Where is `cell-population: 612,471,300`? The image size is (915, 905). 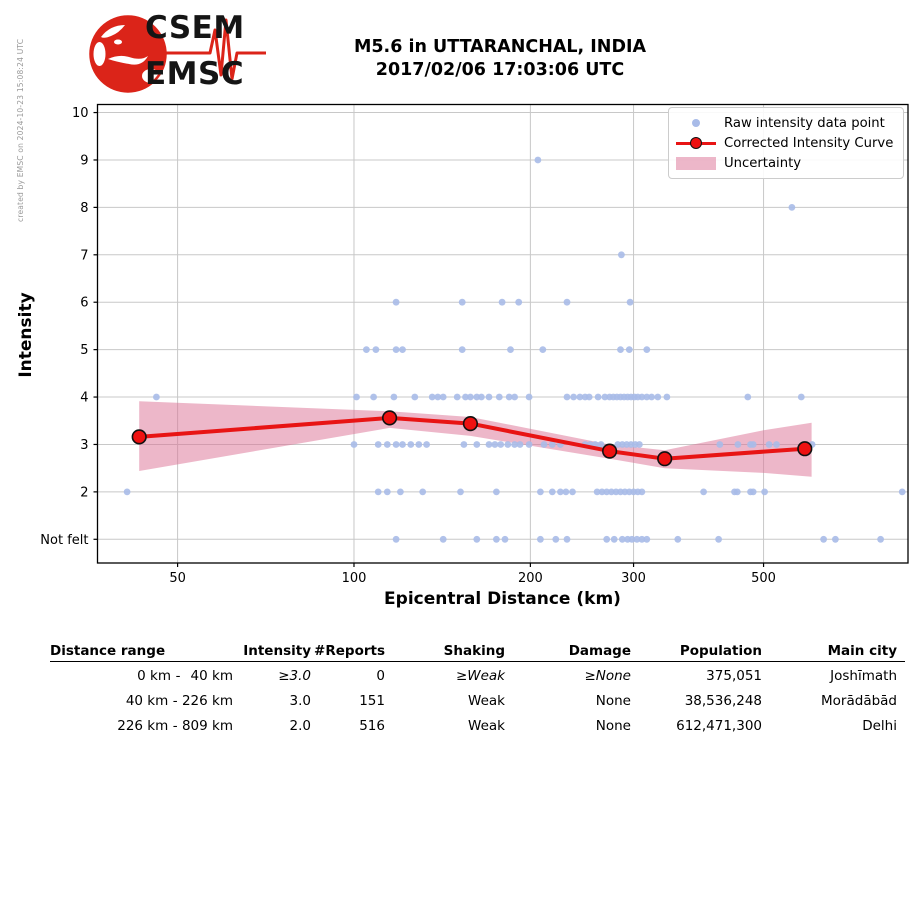
cell-population: 612,471,300 is located at coordinates (719, 725).